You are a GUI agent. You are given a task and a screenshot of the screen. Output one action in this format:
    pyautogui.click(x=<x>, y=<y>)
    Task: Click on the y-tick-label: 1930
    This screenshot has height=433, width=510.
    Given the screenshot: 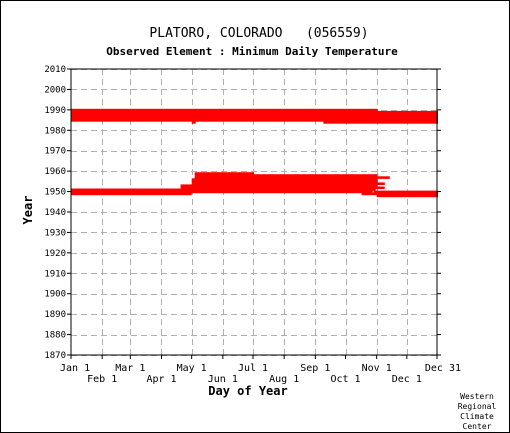 What is the action you would take?
    pyautogui.click(x=55, y=233)
    